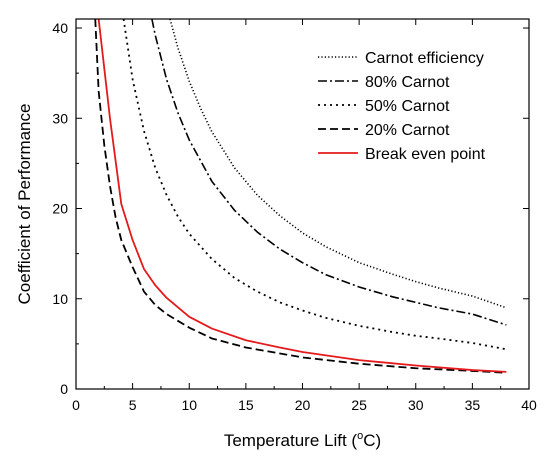 This screenshot has width=550, height=460. Describe the element at coordinates (60, 118) in the screenshot. I see `y-tick-label: 30` at that location.